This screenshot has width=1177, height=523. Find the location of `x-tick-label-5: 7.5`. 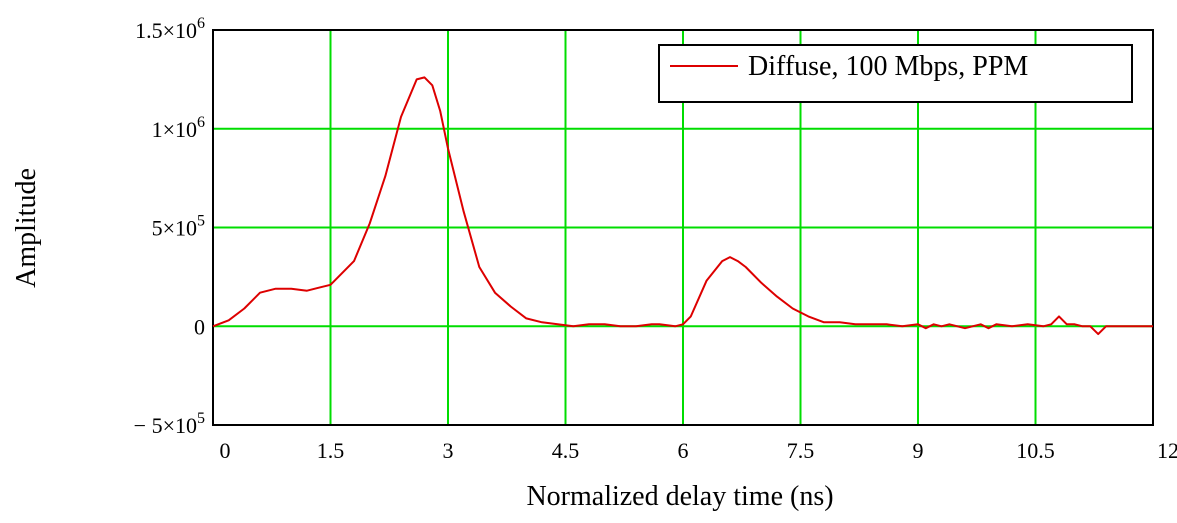

x-tick-label-5: 7.5 is located at coordinates (801, 450).